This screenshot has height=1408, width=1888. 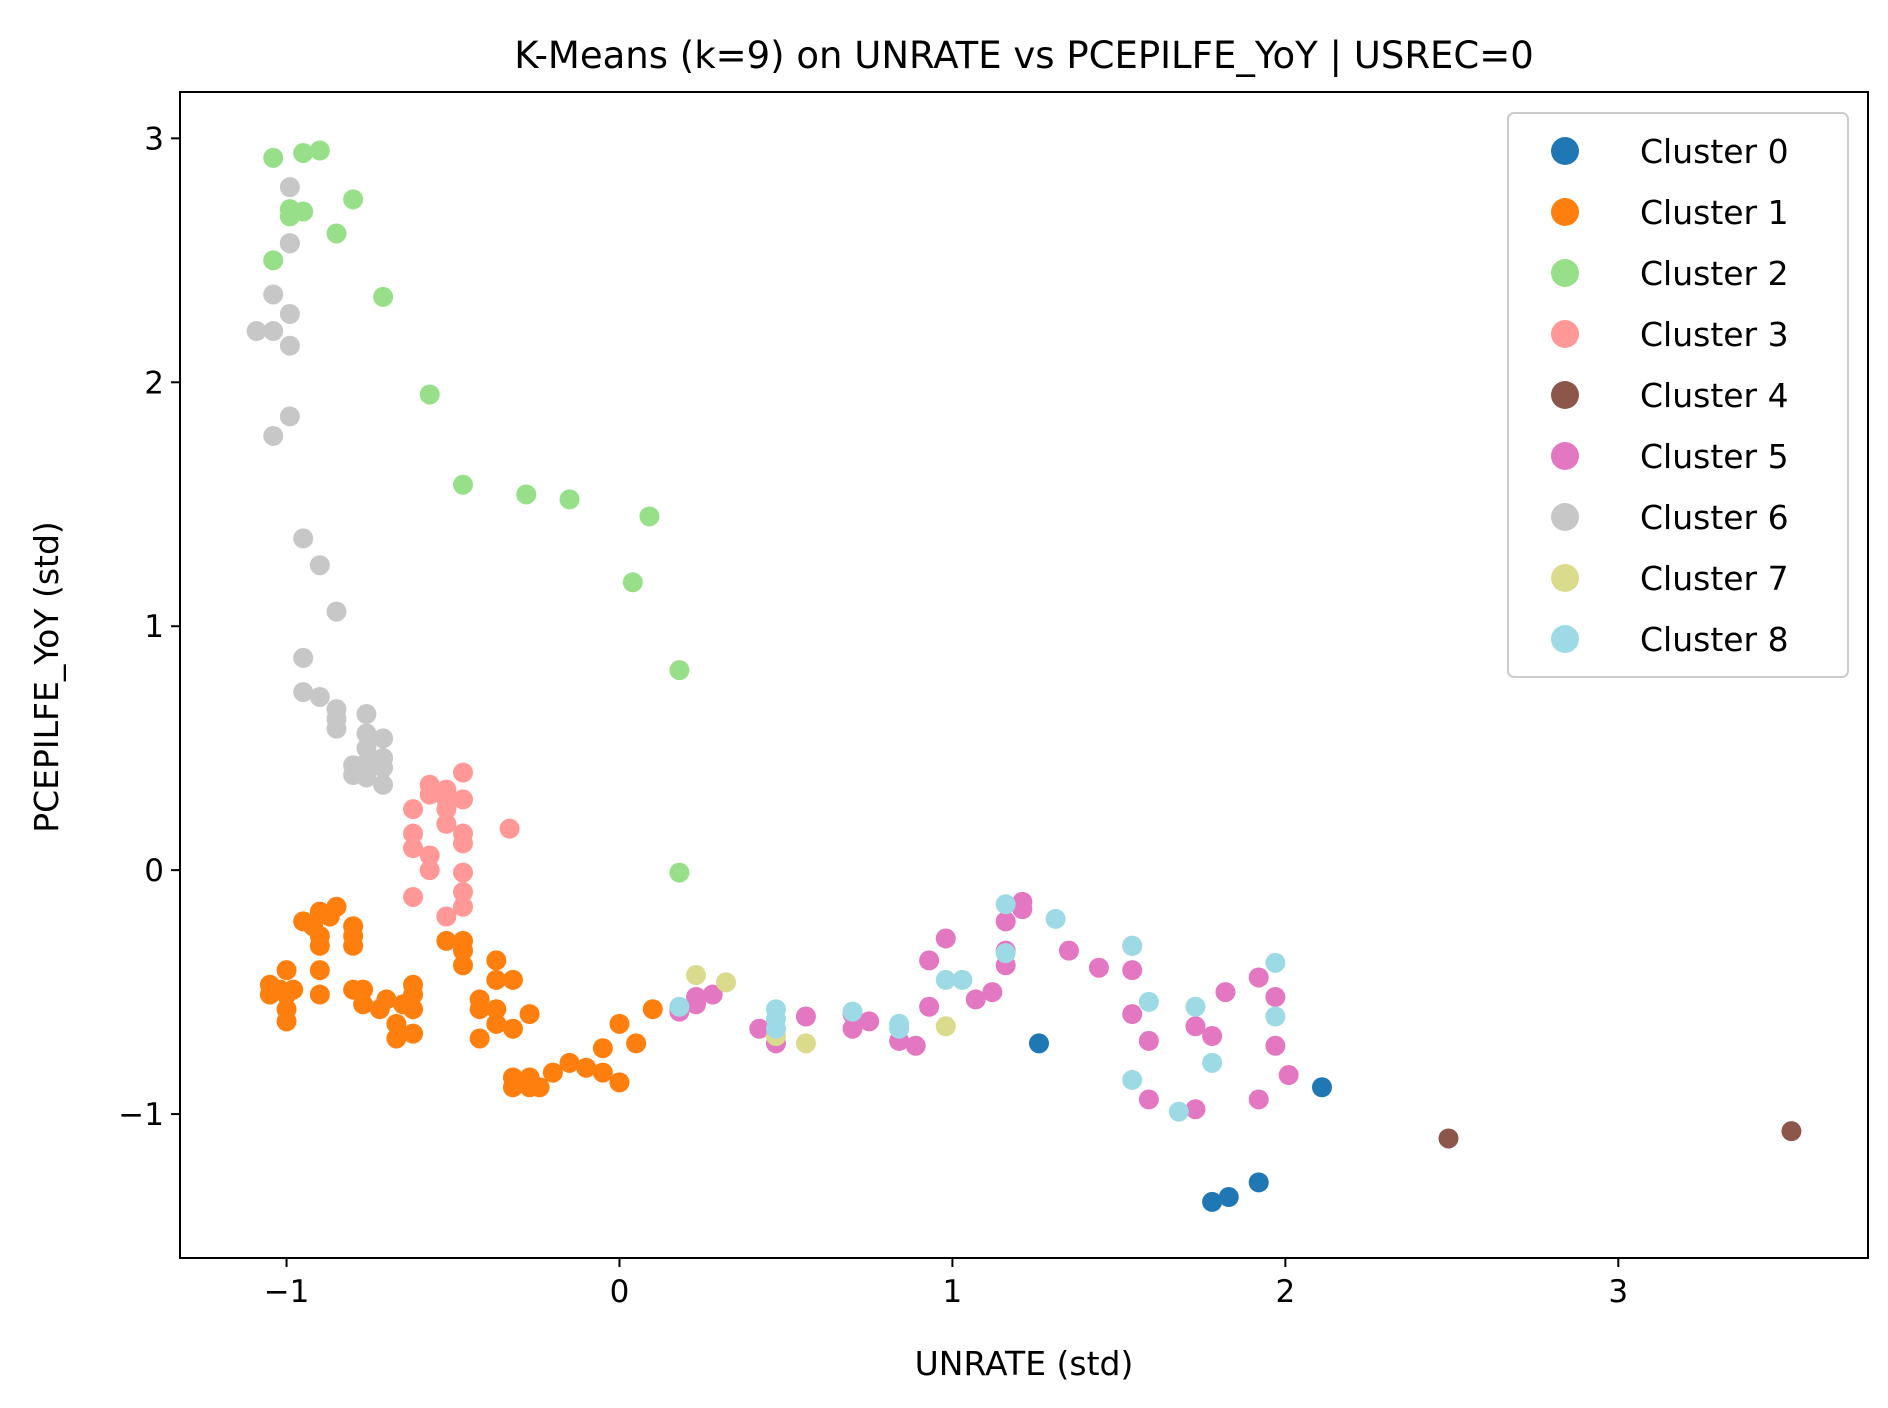 I want to click on x-tick-label: 1, so click(x=953, y=1292).